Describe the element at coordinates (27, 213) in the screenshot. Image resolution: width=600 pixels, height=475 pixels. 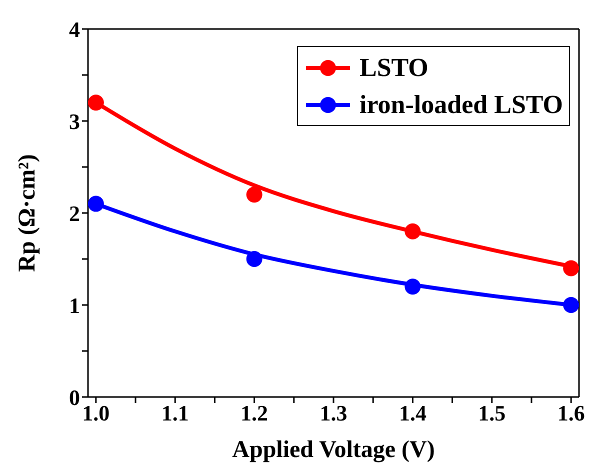
I see `y-axis-title: Rp (Ω·cm²)` at that location.